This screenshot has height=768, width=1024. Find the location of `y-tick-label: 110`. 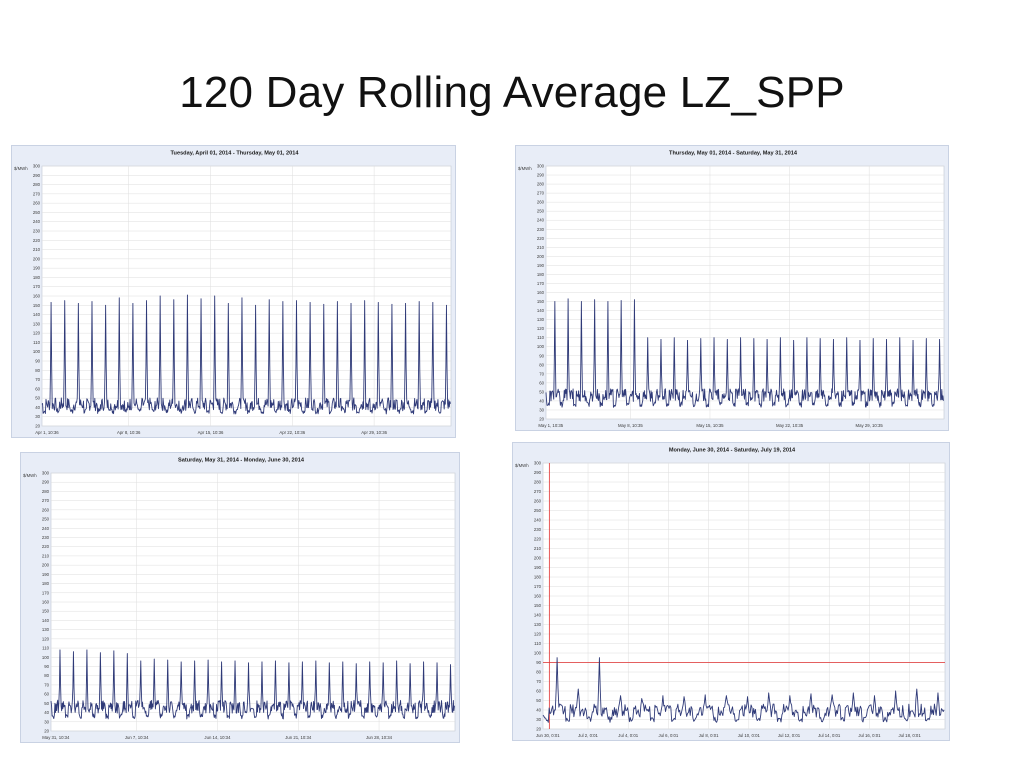

y-tick-label: 110 is located at coordinates (537, 643).